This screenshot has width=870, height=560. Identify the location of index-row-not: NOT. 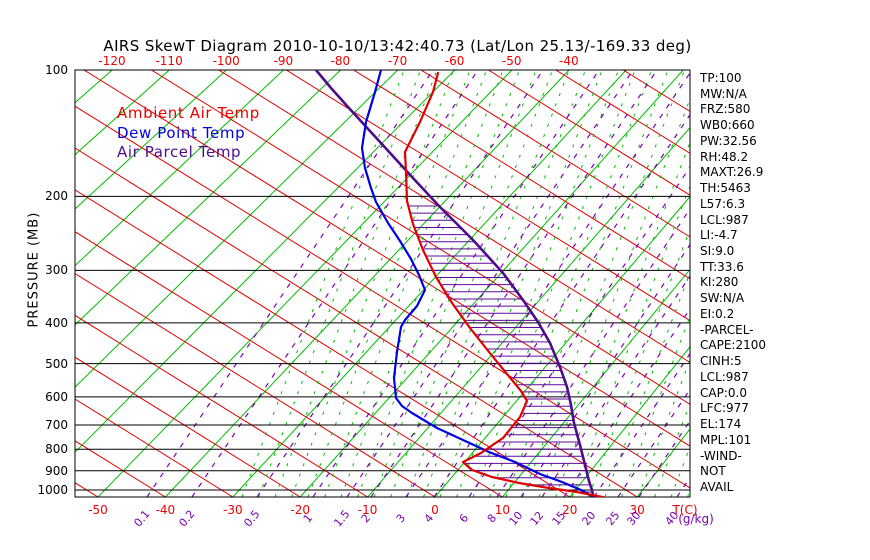
(713, 471).